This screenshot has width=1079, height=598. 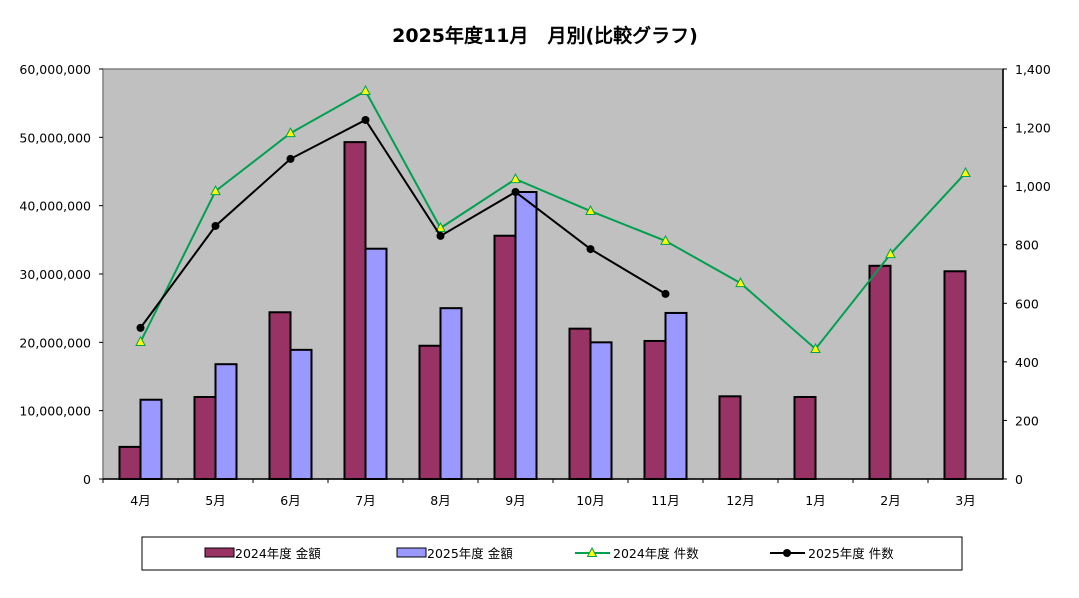 What do you see at coordinates (1027, 303) in the screenshot?
I see `right-tick-label: 600` at bounding box center [1027, 303].